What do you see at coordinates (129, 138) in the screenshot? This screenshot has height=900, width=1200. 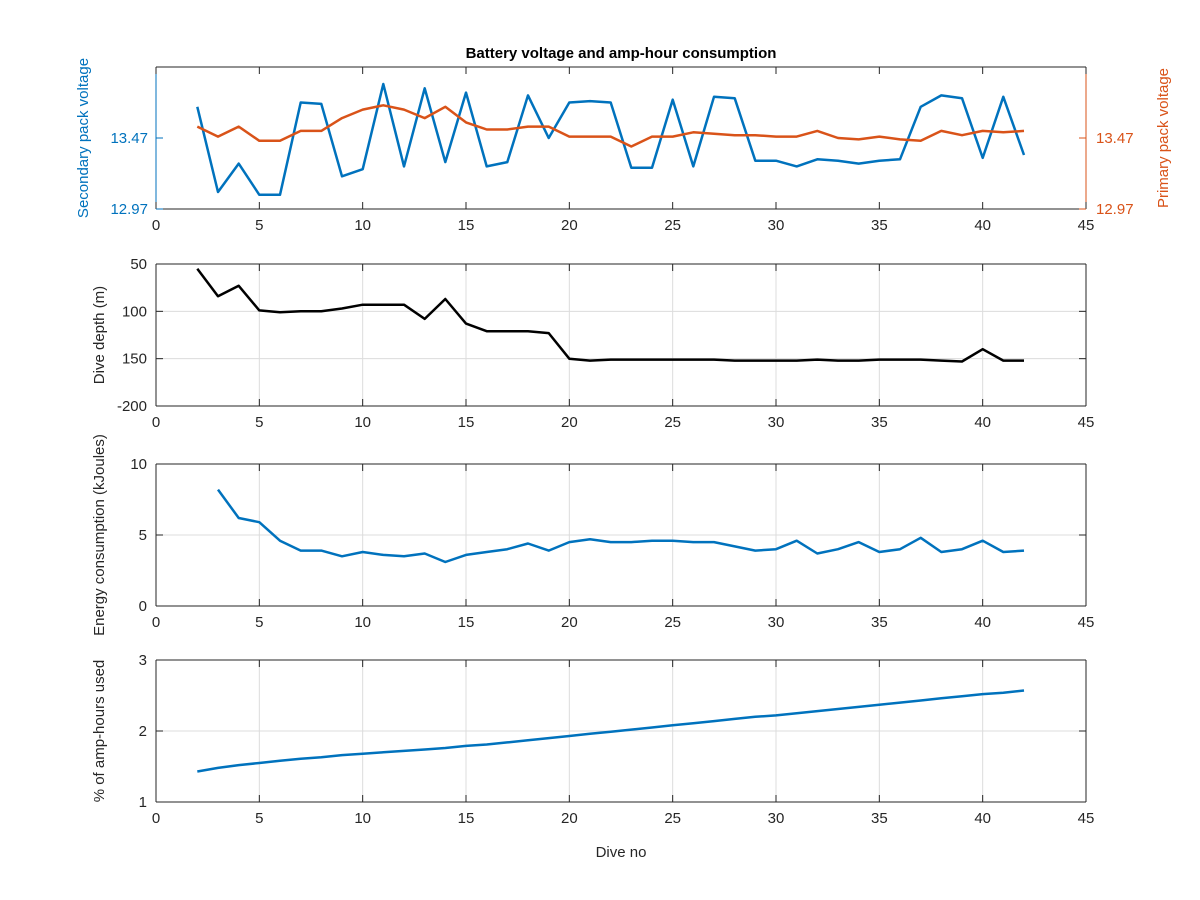 I see `y-tick-label-left: 13.47` at bounding box center [129, 138].